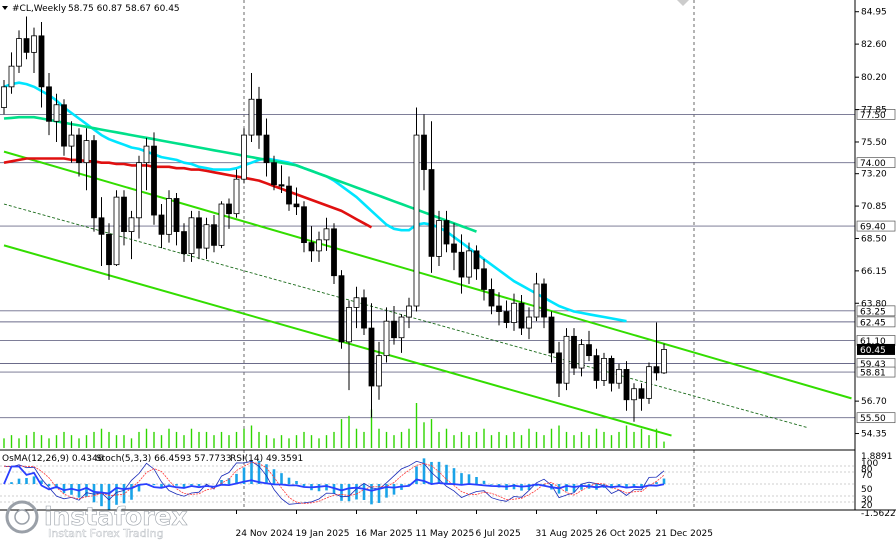 The image size is (896, 545). Describe the element at coordinates (874, 175) in the screenshot. I see `price-tick-label: 73.20` at that location.